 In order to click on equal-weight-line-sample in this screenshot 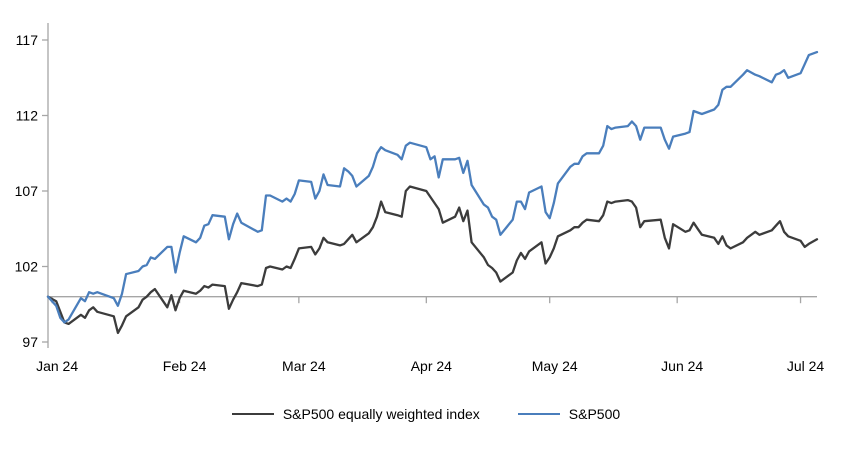, I will do `click(252, 414)`.